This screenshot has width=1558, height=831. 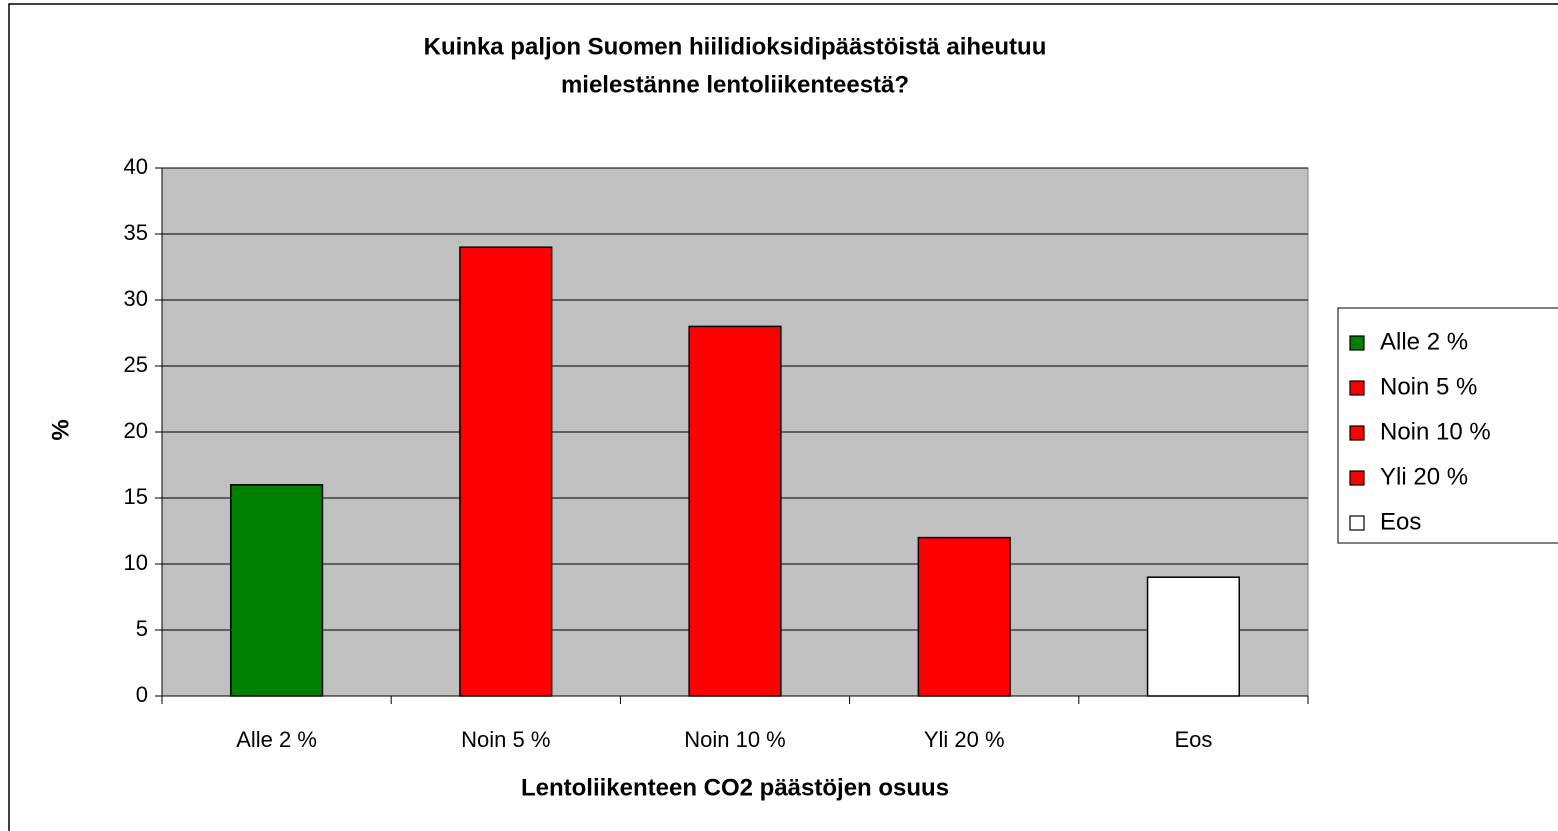 What do you see at coordinates (136, 298) in the screenshot?
I see `y-tick-label: 30` at bounding box center [136, 298].